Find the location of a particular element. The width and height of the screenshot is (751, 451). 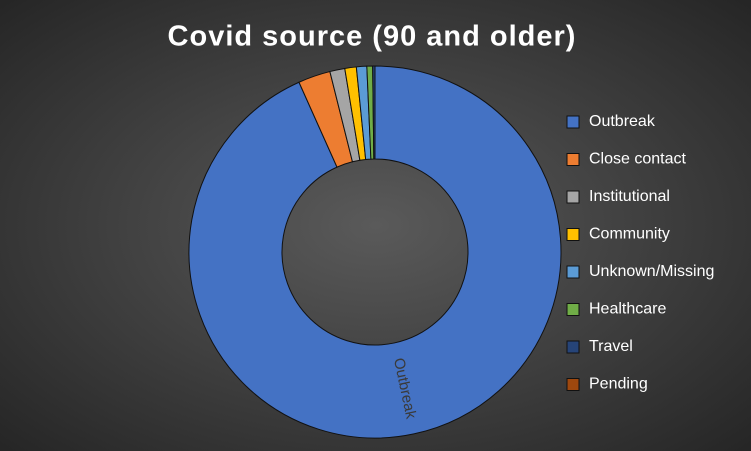

legend-label: Community is located at coordinates (629, 234).